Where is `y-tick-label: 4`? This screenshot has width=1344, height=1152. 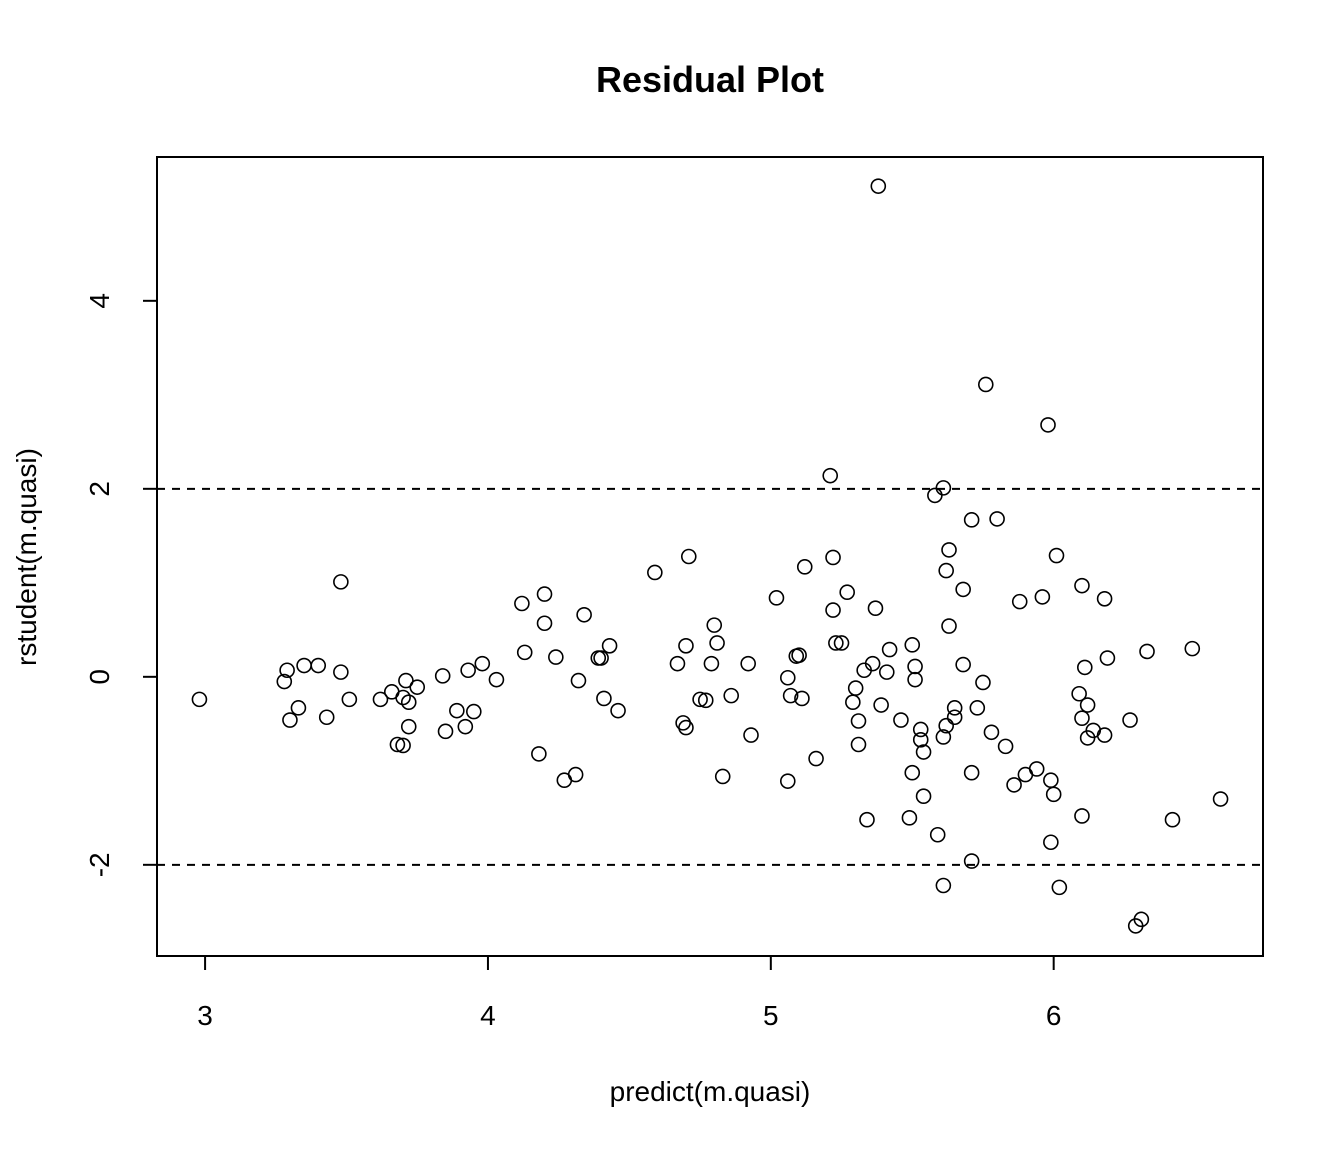 y-tick-label: 4 is located at coordinates (99, 301).